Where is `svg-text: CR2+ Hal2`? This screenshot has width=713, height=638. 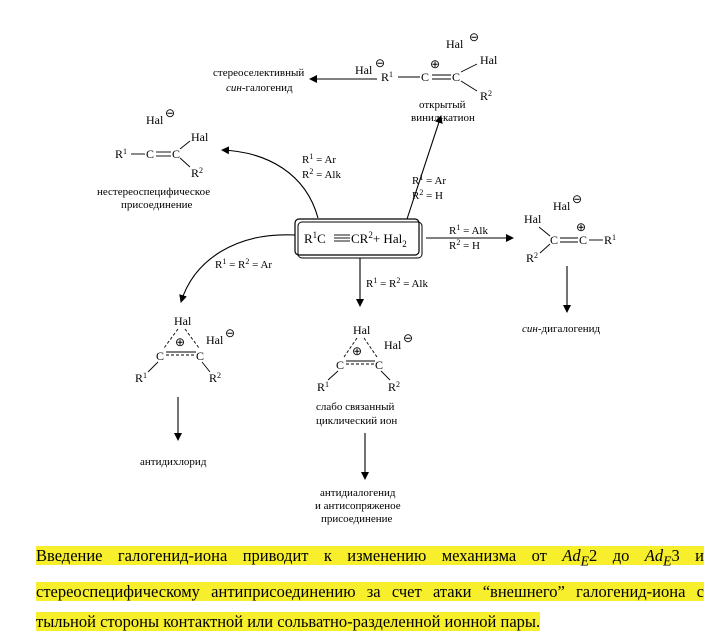
svg-text: CR2+ Hal2 is located at coordinates (379, 239).